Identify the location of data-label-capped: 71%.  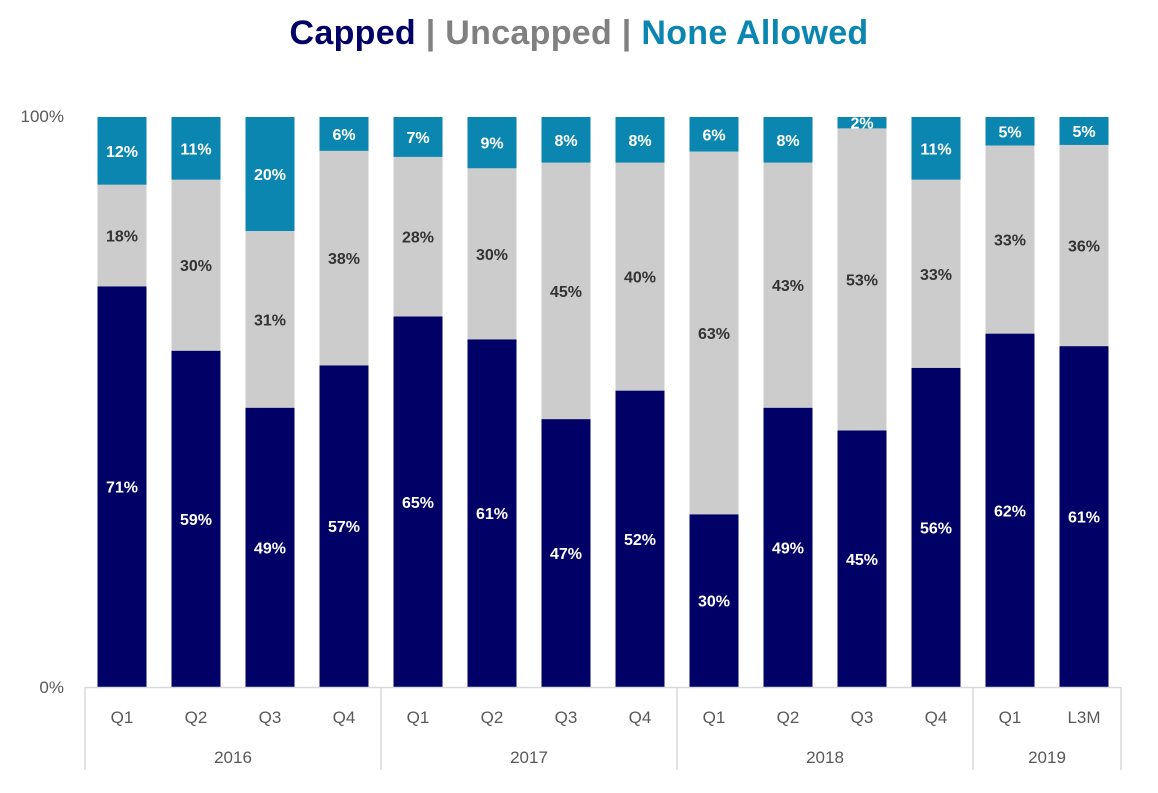
(122, 488).